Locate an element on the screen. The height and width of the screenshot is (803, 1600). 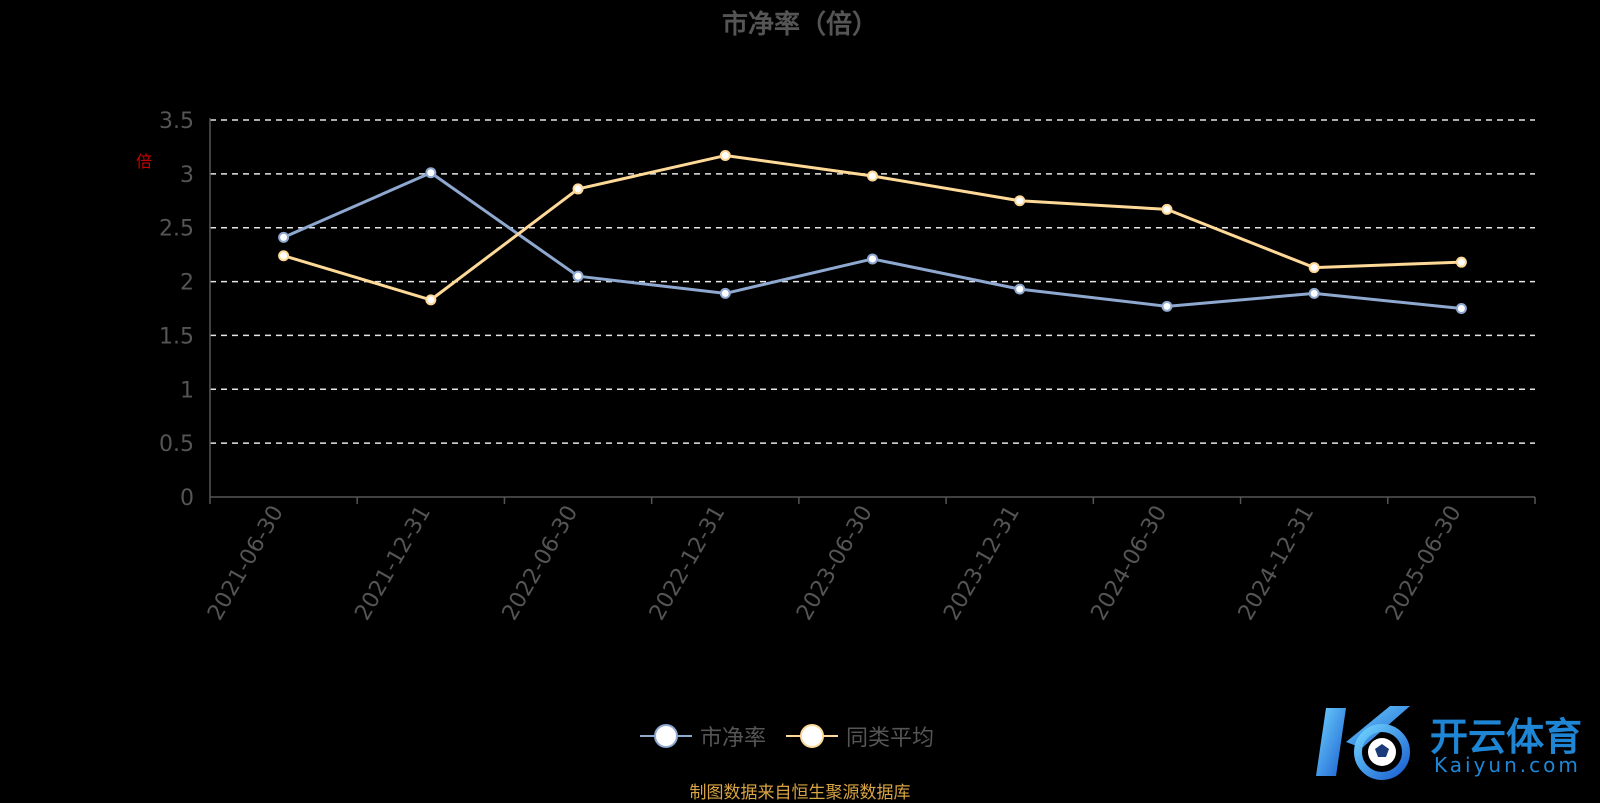
y-tick-label: 2.5 is located at coordinates (176, 229).